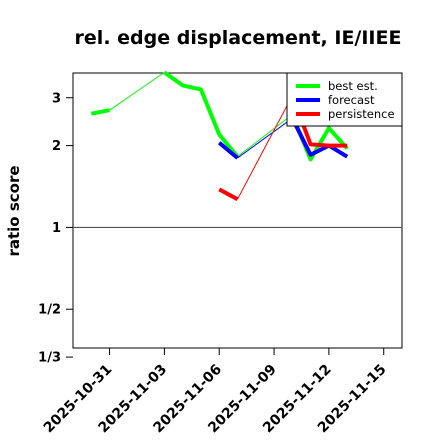 This screenshot has height=440, width=440. What do you see at coordinates (56, 146) in the screenshot?
I see `y-tick-label: 2` at bounding box center [56, 146].